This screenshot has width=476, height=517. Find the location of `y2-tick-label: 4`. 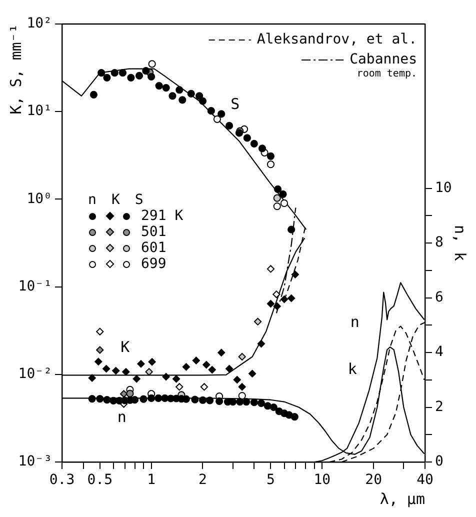

y2-tick-label: 4 is located at coordinates (439, 352).